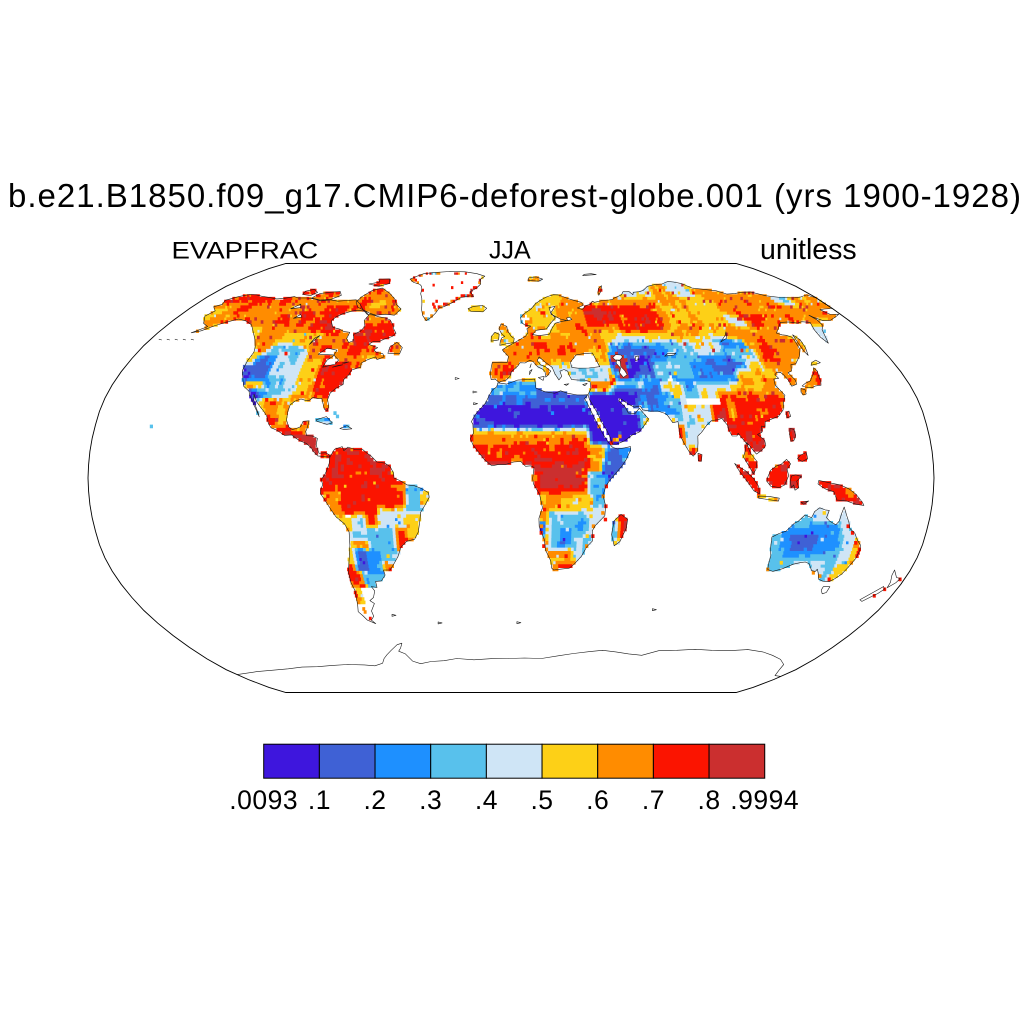 The height and width of the screenshot is (1024, 1024). What do you see at coordinates (486, 800) in the screenshot?
I see `svg-text: .4` at bounding box center [486, 800].